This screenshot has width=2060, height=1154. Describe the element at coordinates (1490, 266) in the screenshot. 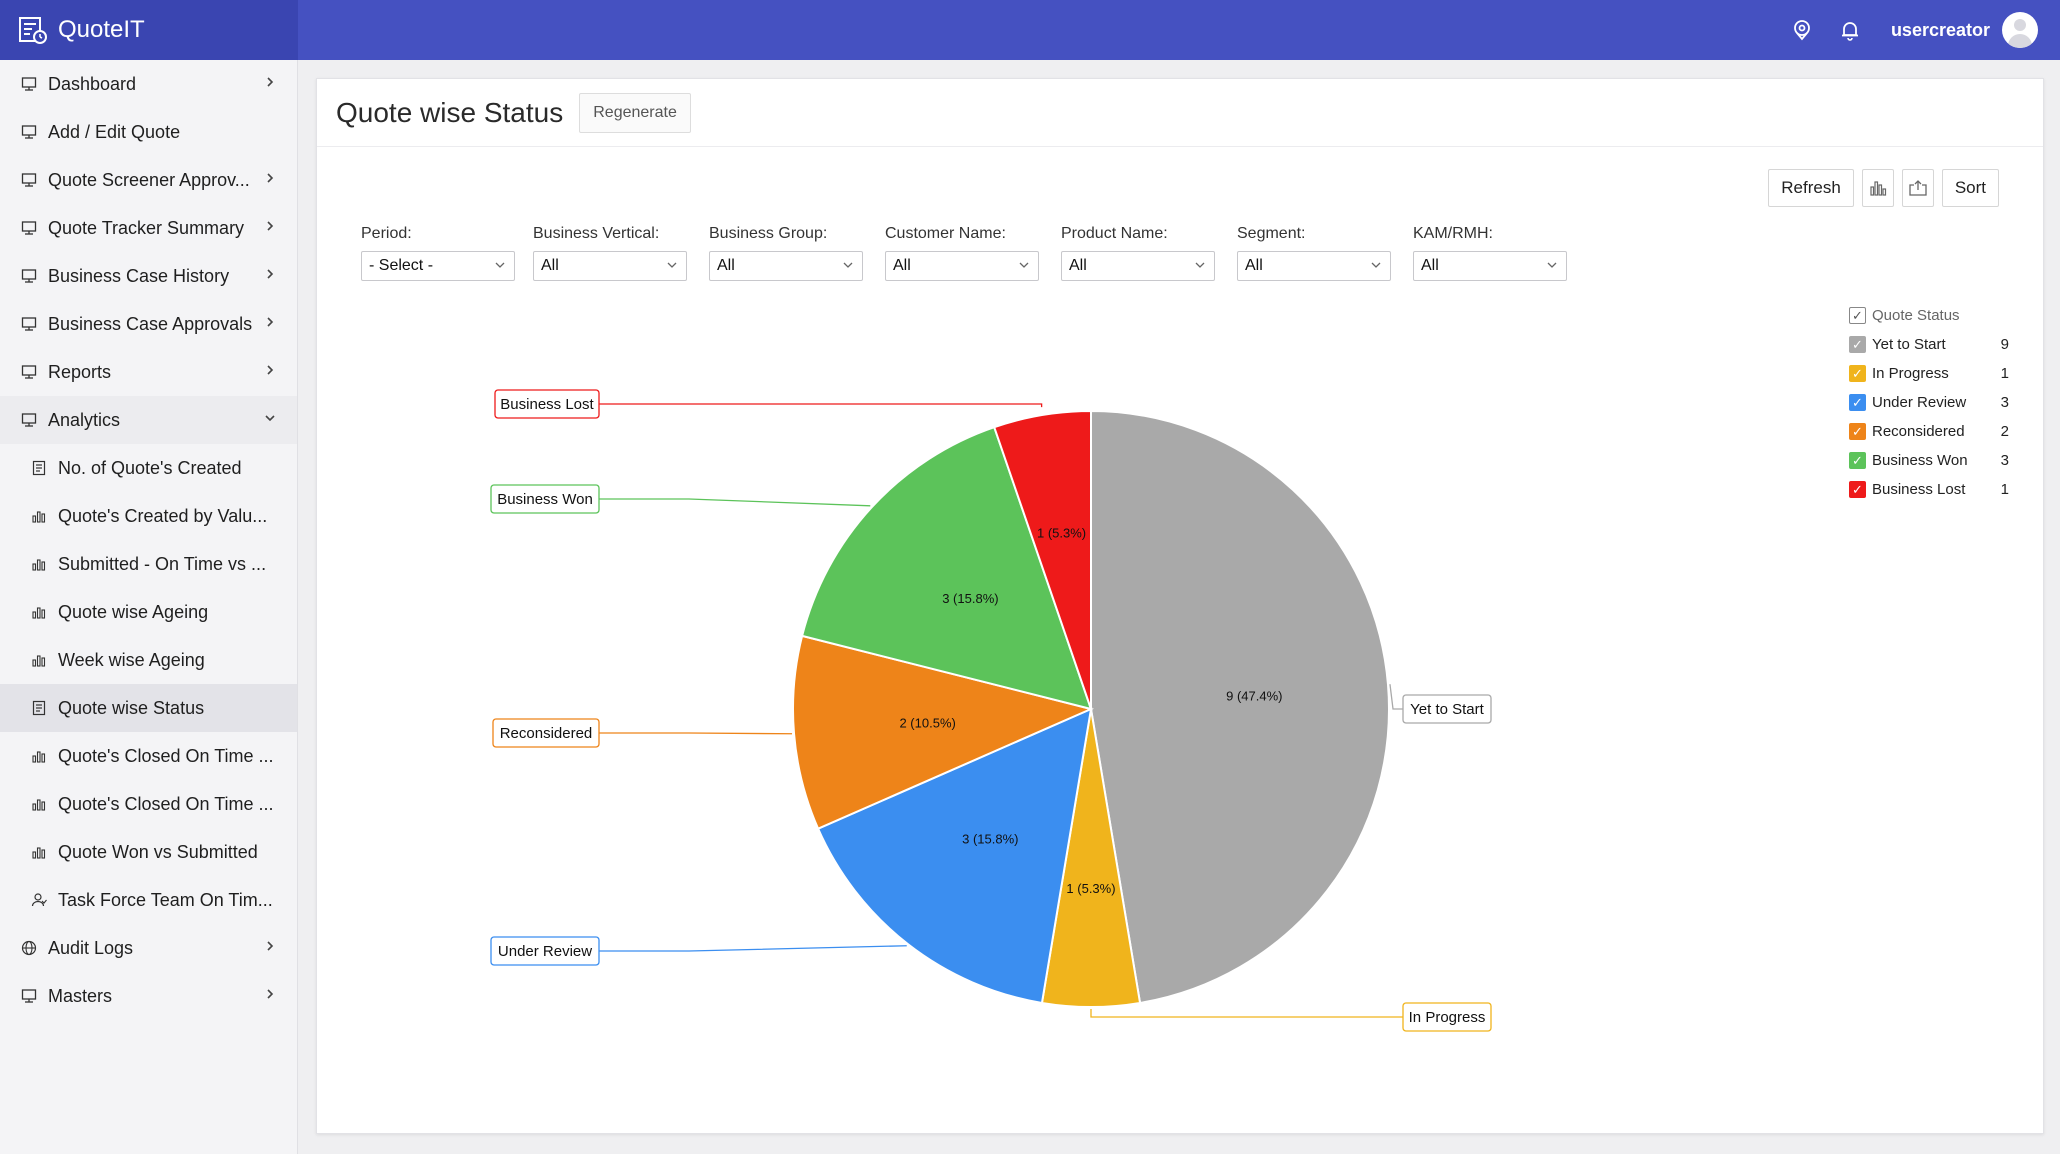

I see `kam-rmh-select: All` at that location.